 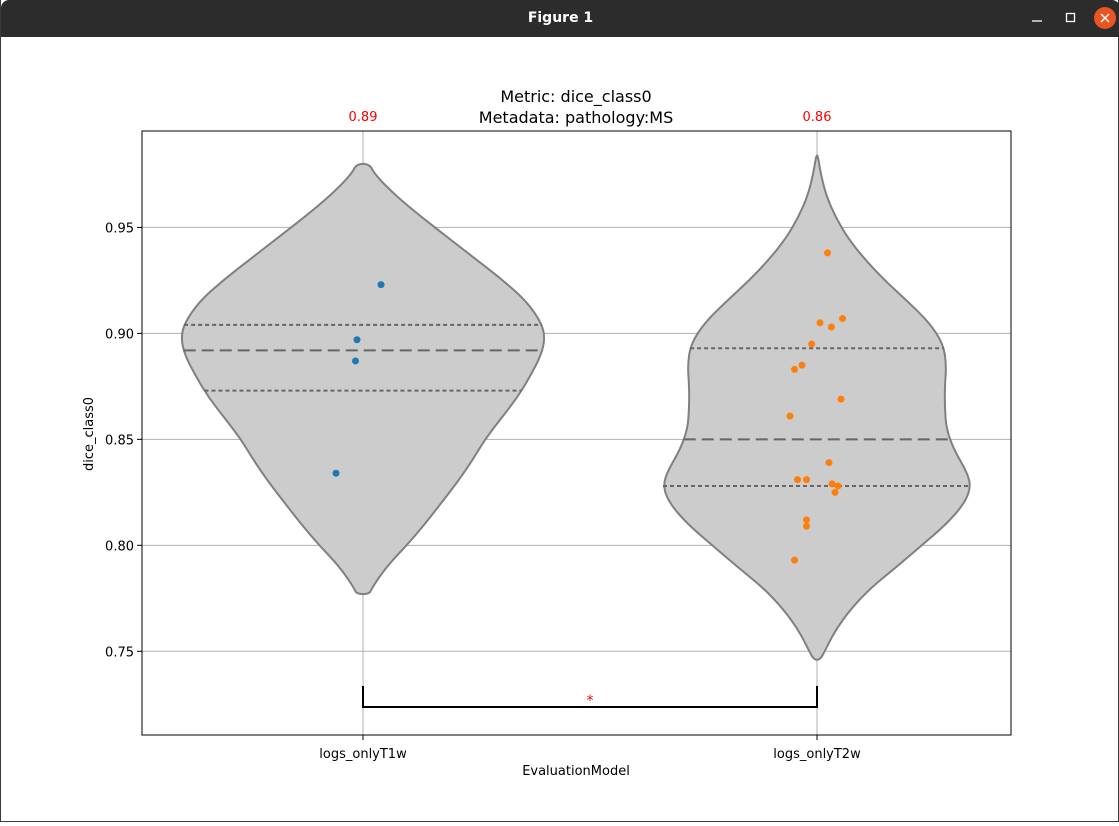 What do you see at coordinates (119, 334) in the screenshot?
I see `y-tick-label: 0.90` at bounding box center [119, 334].